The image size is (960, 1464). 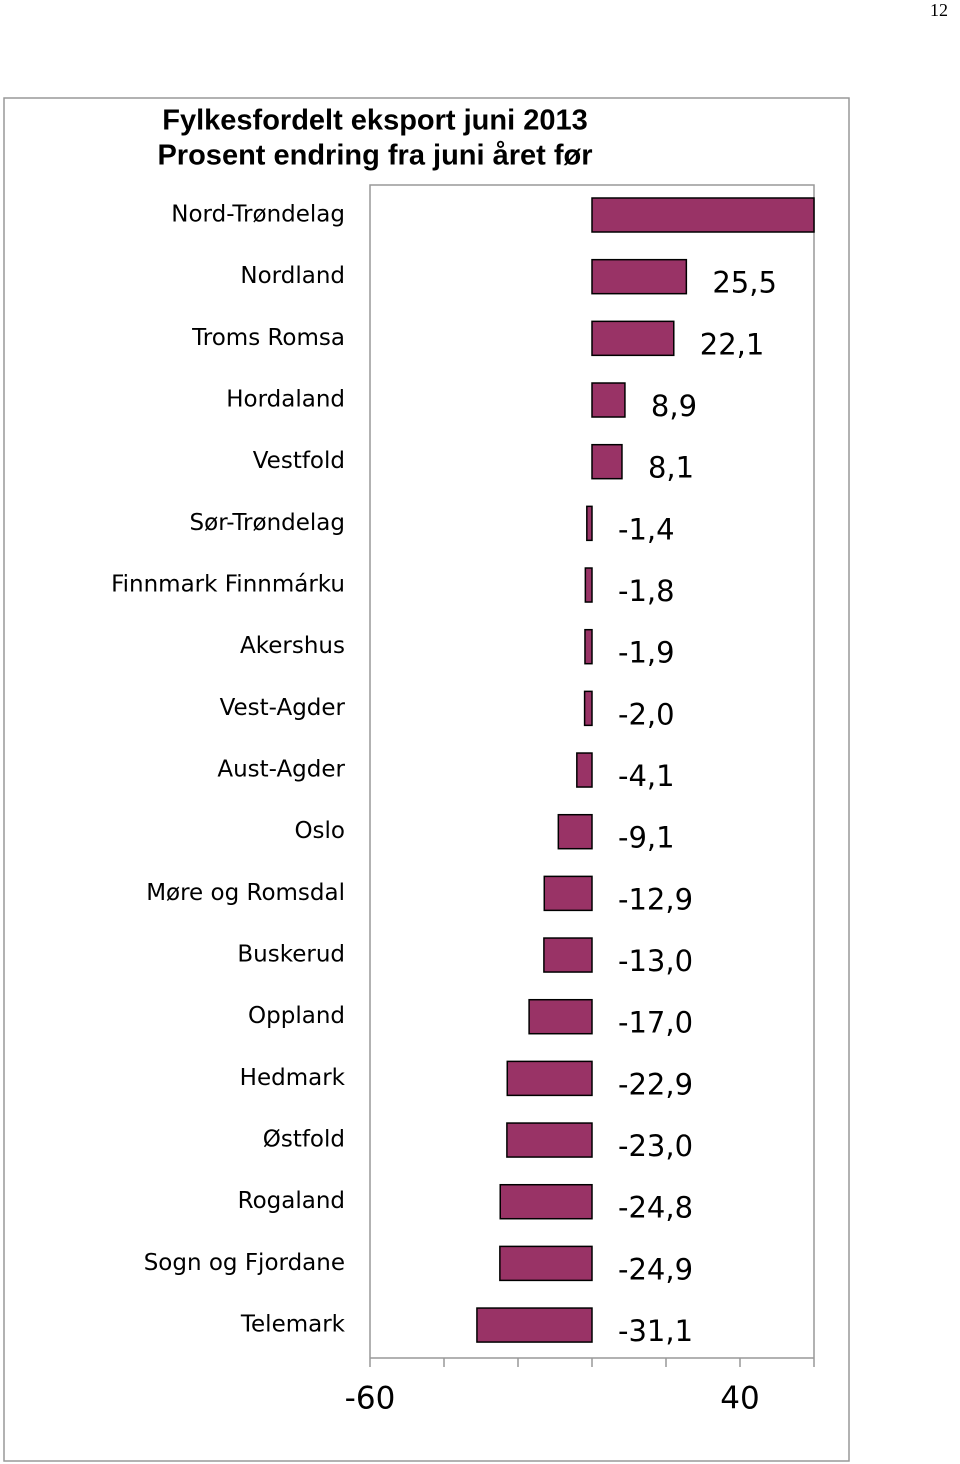 I want to click on data-label: 25,5, so click(x=744, y=283).